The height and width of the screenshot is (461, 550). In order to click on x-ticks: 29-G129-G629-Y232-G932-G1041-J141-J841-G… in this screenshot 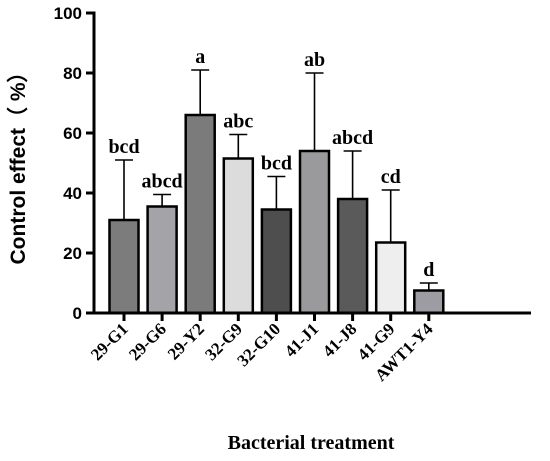, I will do `click(262, 349)`.